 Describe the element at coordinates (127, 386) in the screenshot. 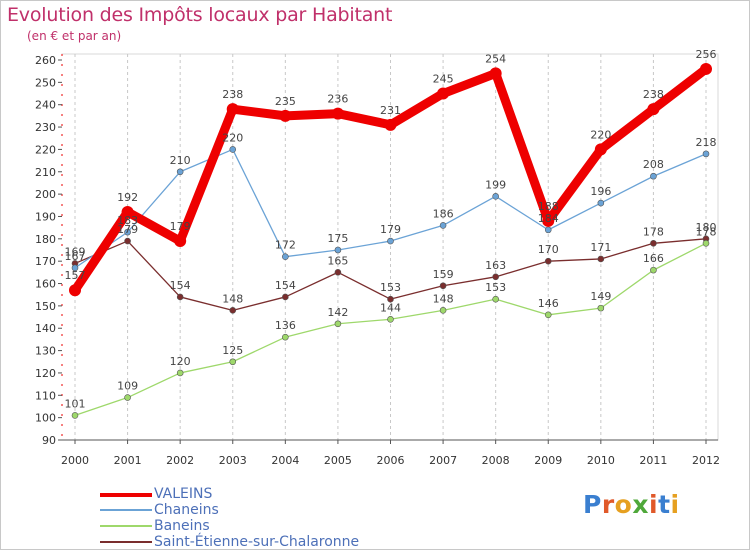

I see `data-label-baneins: 109` at that location.